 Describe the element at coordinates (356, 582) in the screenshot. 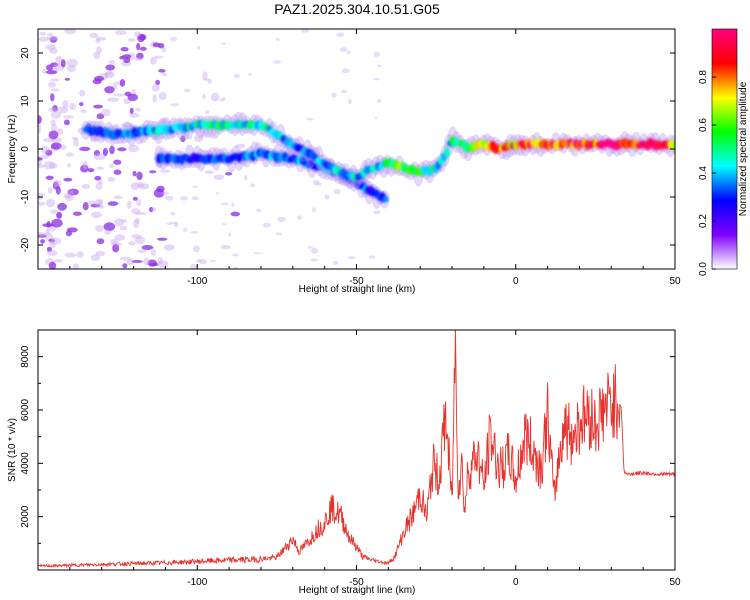

I see `x-tick-label: -50` at that location.